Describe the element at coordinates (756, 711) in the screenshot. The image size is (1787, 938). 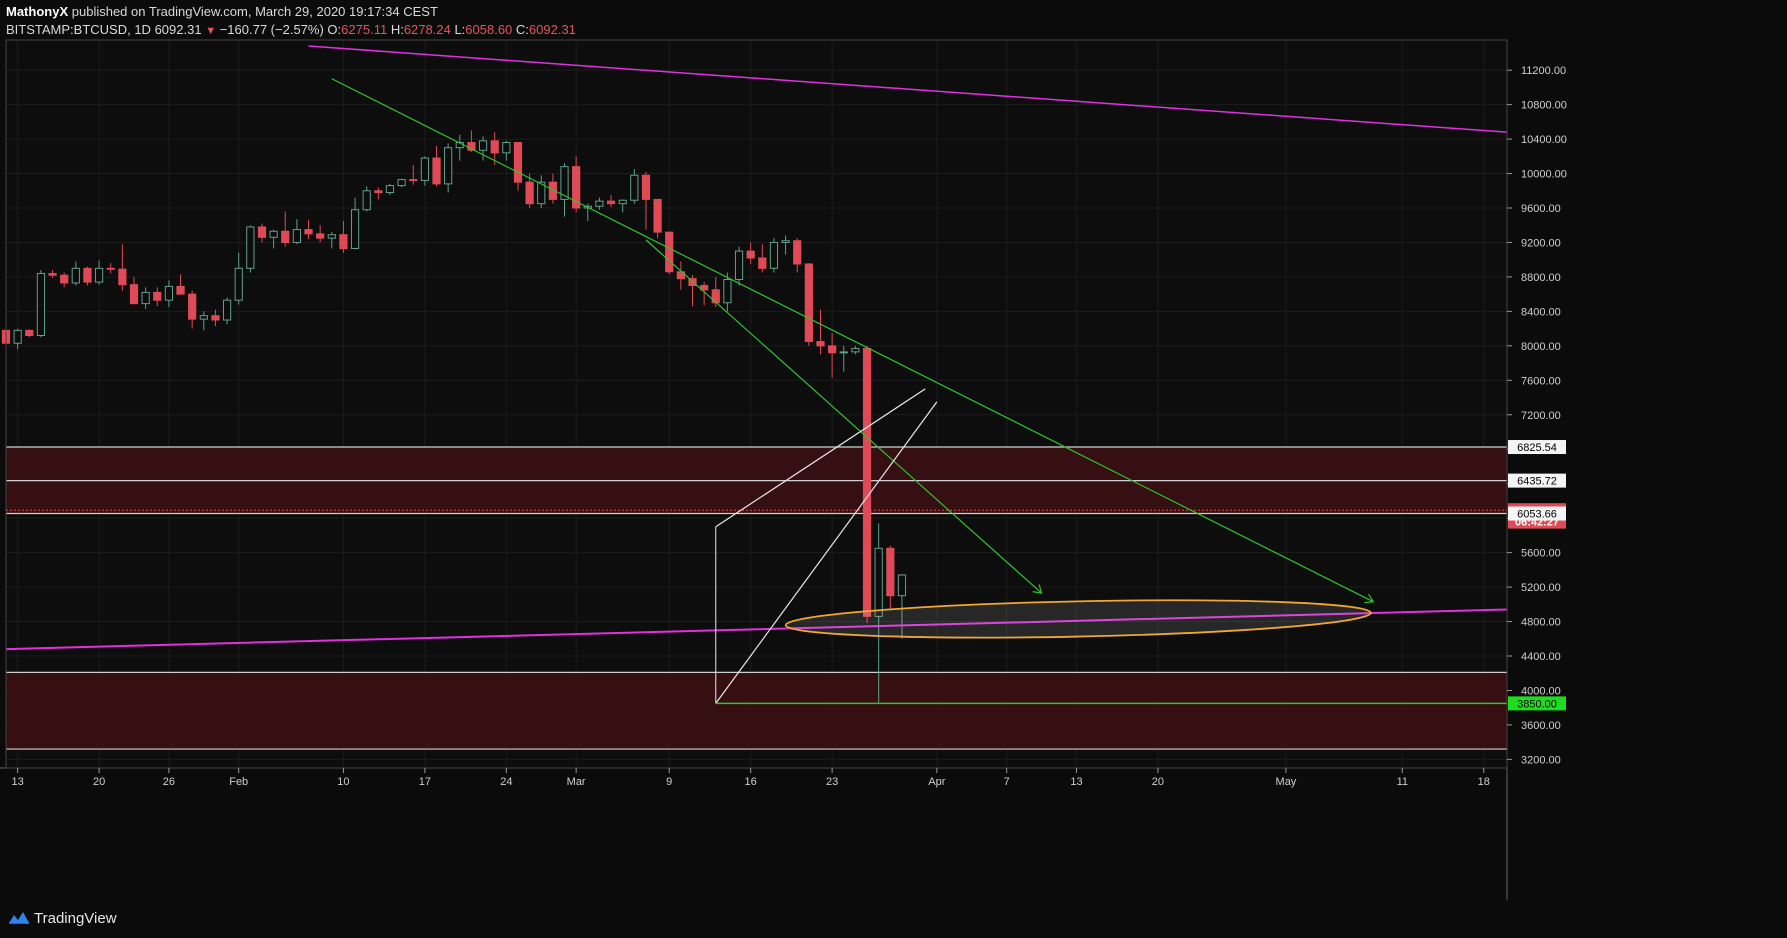
I see `resistance-zone` at that location.